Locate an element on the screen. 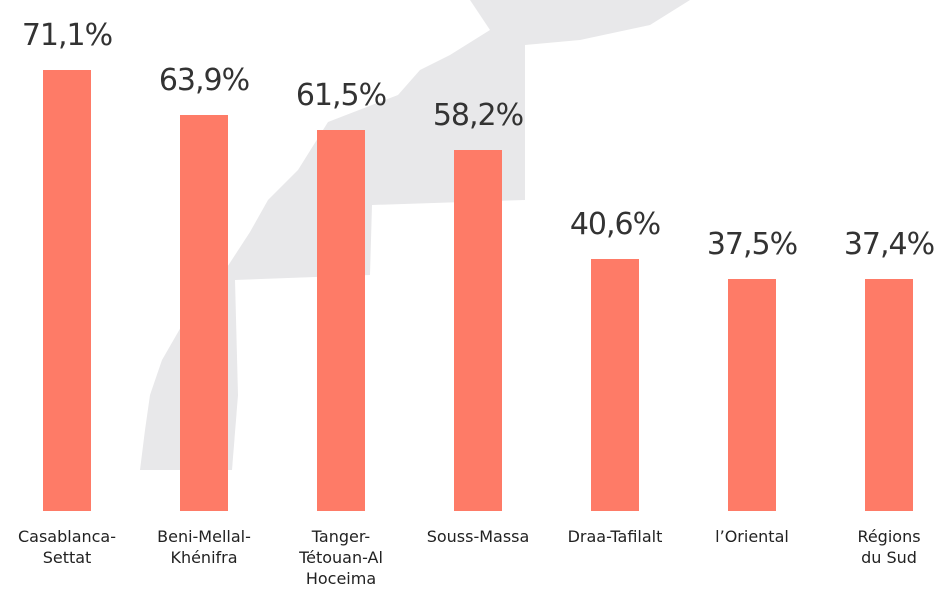 The height and width of the screenshot is (595, 939). x-tick-label: Beni-Mellal- Khénifra is located at coordinates (204, 547).